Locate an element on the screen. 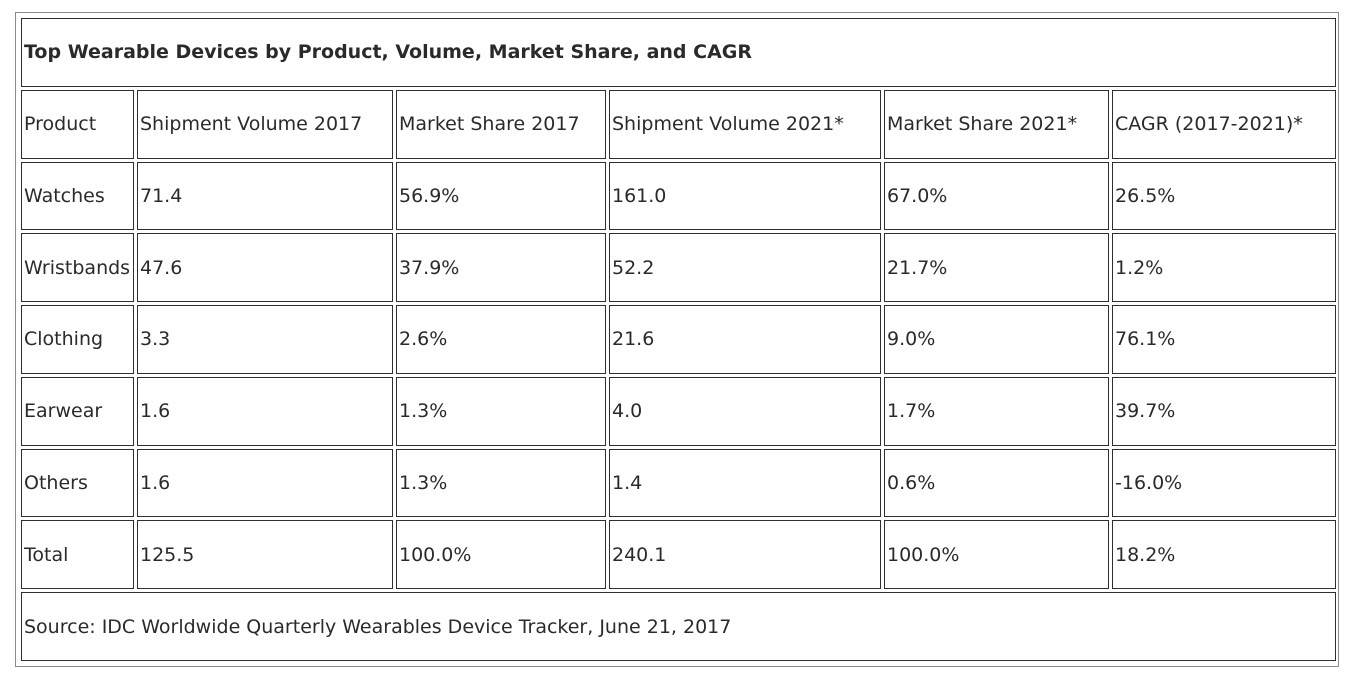 The height and width of the screenshot is (681, 1360). table-row: Others 1.6 1.3% 1.4 0.6% -16.0% is located at coordinates (679, 483).